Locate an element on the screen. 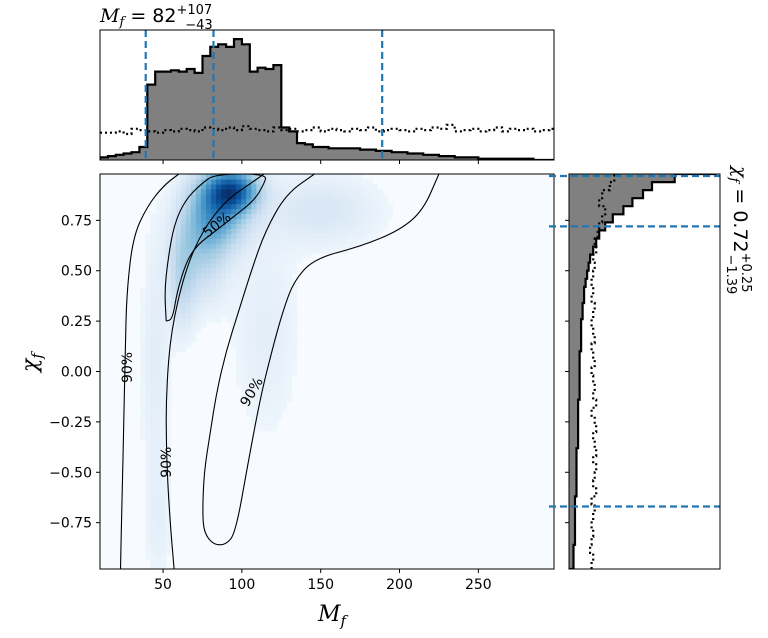 Image resolution: width=768 pixels, height=638 pixels. main-x-ticks: 50 100 150 200 250 is located at coordinates (323, 581).